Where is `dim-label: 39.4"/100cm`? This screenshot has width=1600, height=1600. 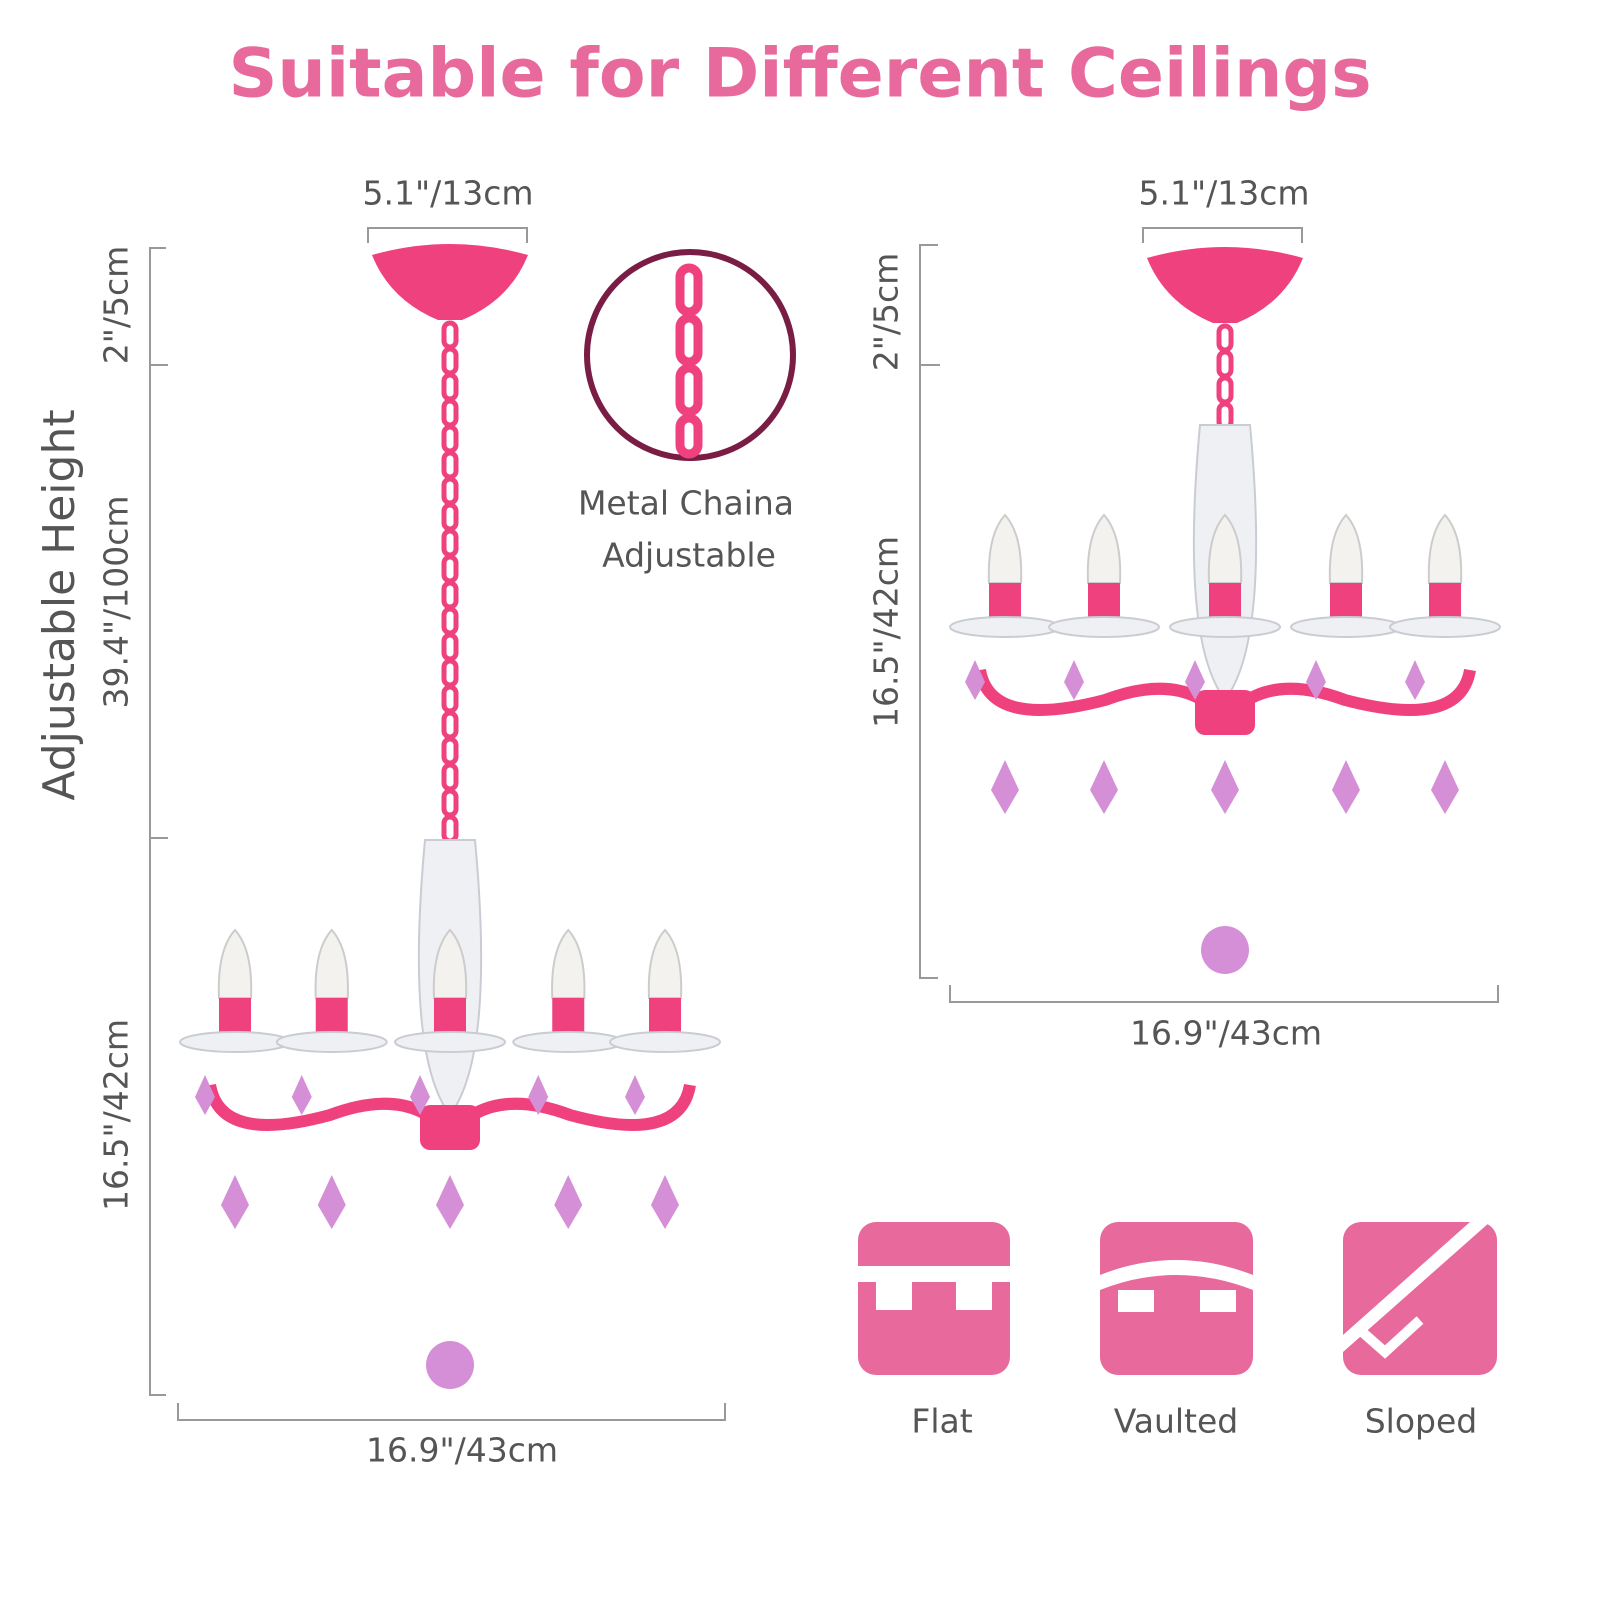
dim-label: 39.4"/100cm is located at coordinates (116, 601).